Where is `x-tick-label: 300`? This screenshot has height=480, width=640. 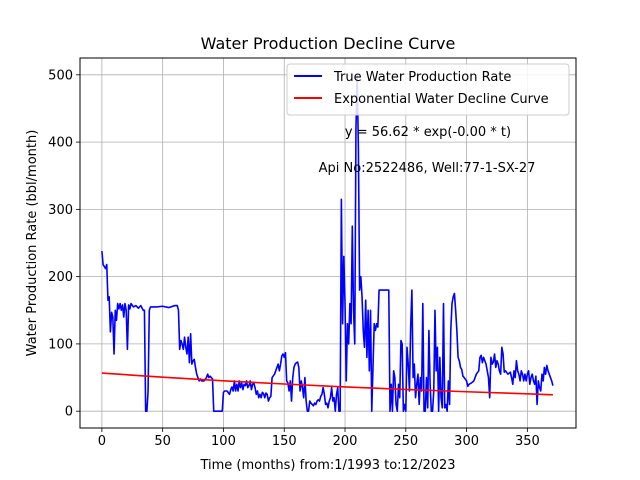 x-tick-label: 300 is located at coordinates (466, 441).